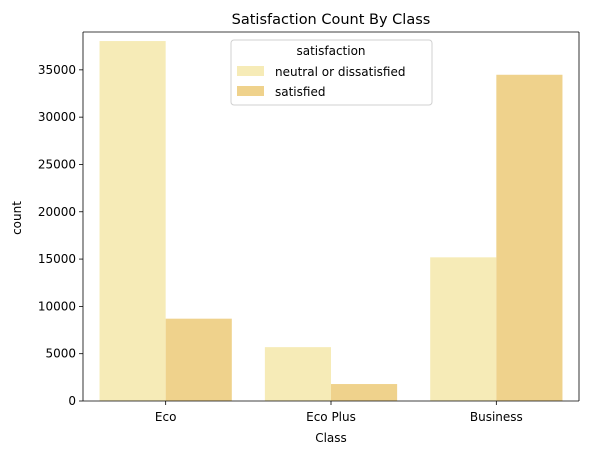  What do you see at coordinates (331, 417) in the screenshot?
I see `x-tick-label: Eco Plus` at bounding box center [331, 417].